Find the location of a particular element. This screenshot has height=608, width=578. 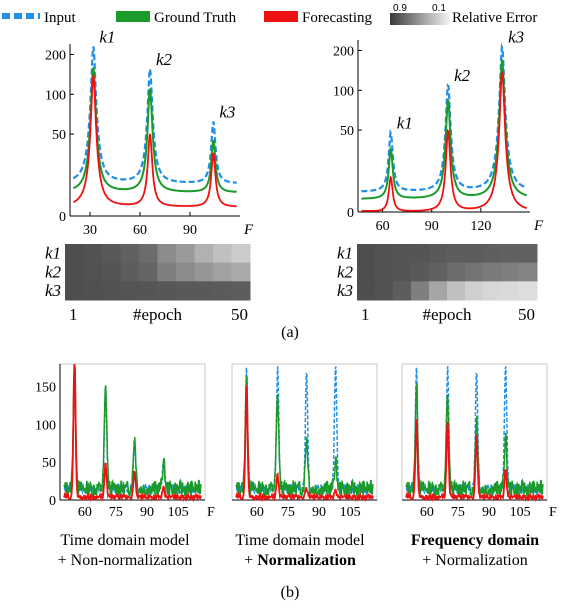

caption-2-emph: Normalization is located at coordinates (306, 560).